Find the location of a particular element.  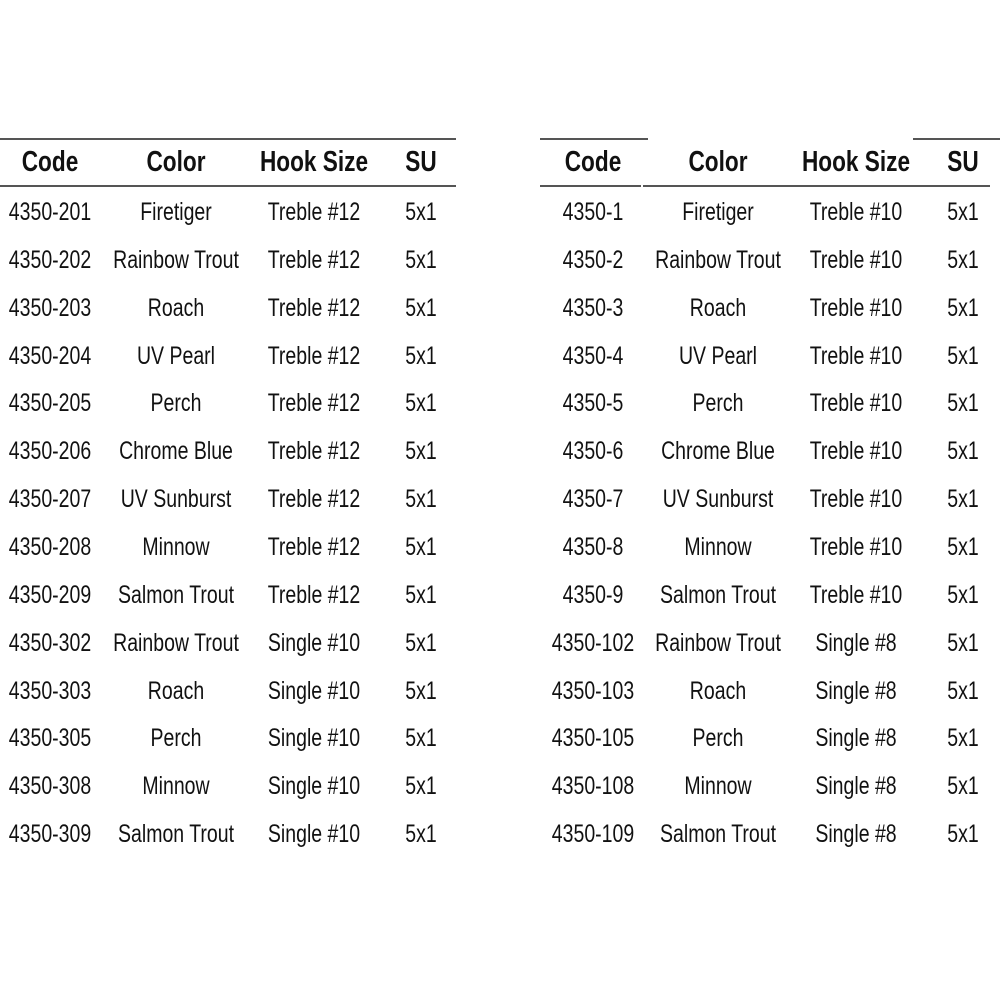

cell-code: 4350-8 is located at coordinates (593, 546).